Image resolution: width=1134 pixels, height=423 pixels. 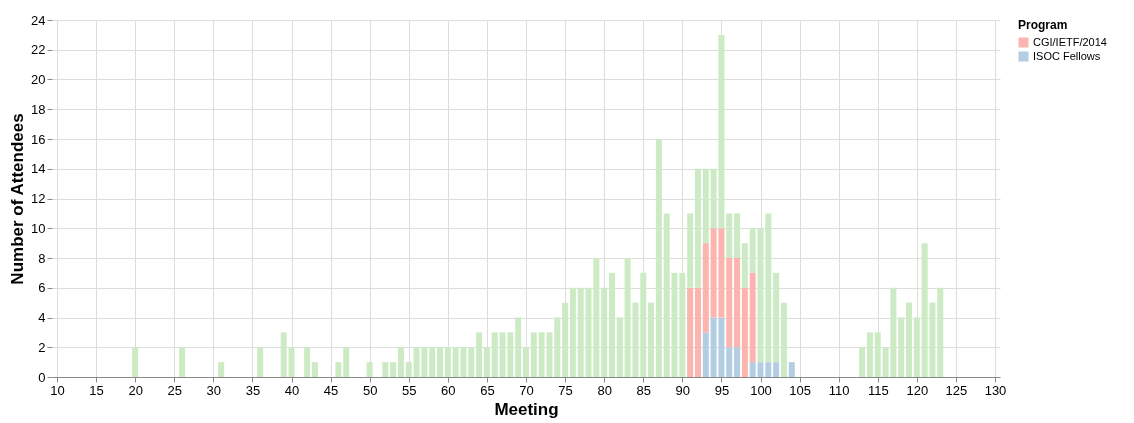 What do you see at coordinates (1043, 25) in the screenshot?
I see `legend-title: Program` at bounding box center [1043, 25].